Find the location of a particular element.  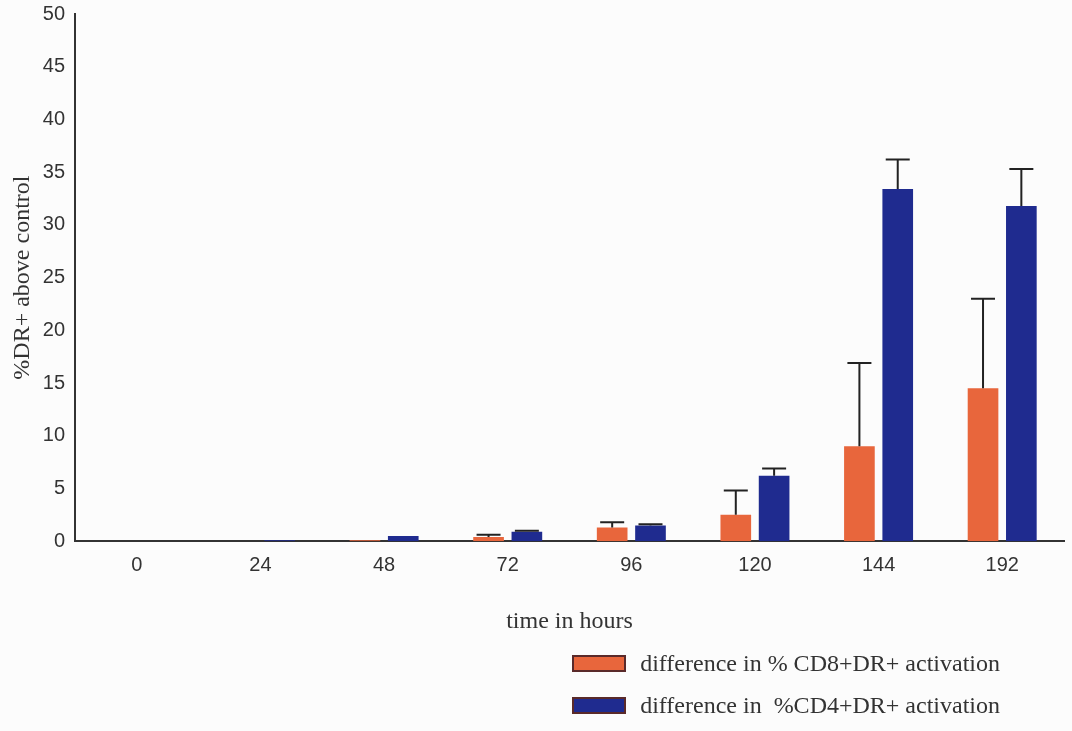

y-tick-label: 5 is located at coordinates (59, 487).